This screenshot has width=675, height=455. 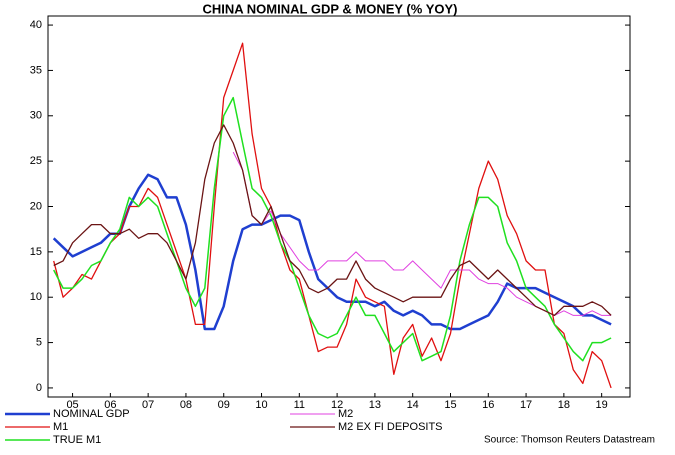 I want to click on y-tick-label: 15, so click(x=36, y=252).